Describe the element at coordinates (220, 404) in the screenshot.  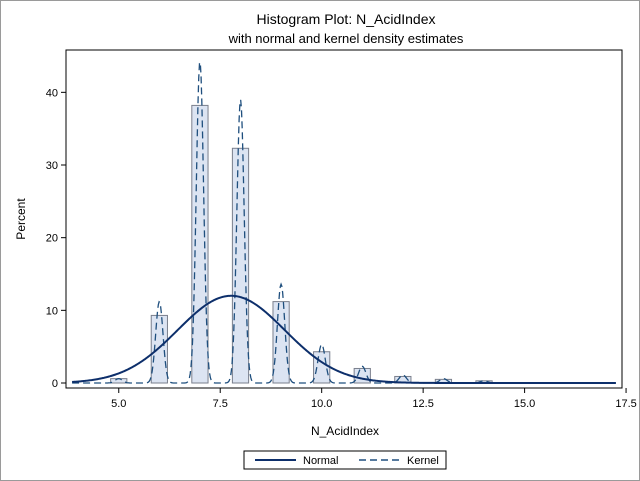
I see `x-tick-label-1: 7.5` at that location.